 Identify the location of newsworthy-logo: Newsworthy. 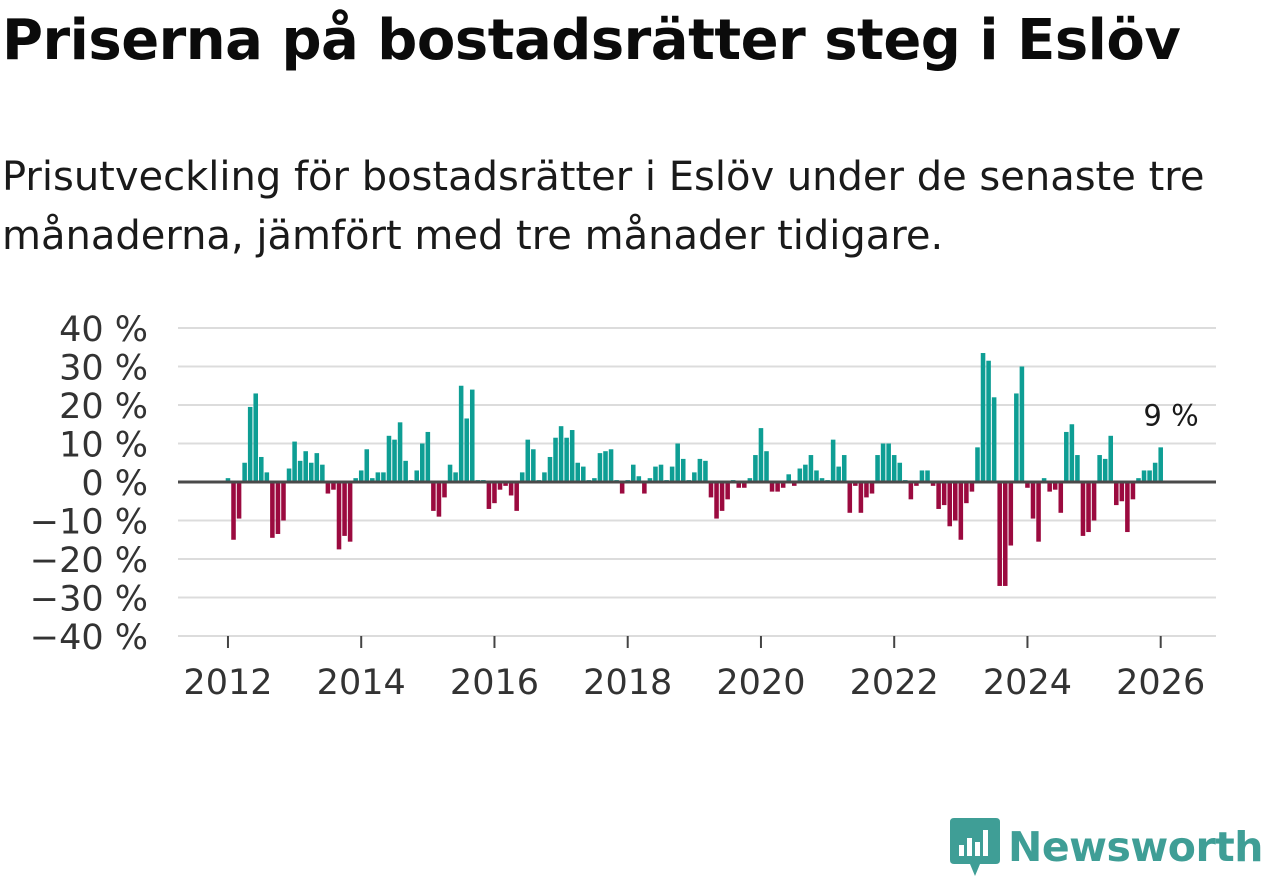
(1106, 847).